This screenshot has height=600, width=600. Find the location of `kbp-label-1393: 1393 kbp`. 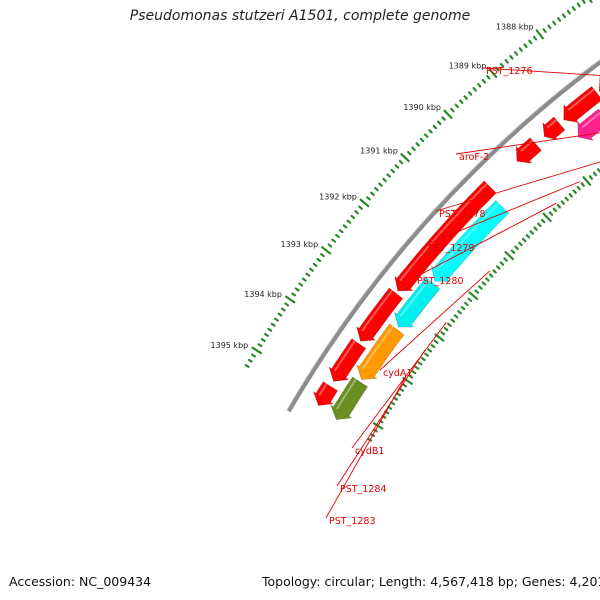

kbp-label-1393: 1393 kbp is located at coordinates (300, 244).